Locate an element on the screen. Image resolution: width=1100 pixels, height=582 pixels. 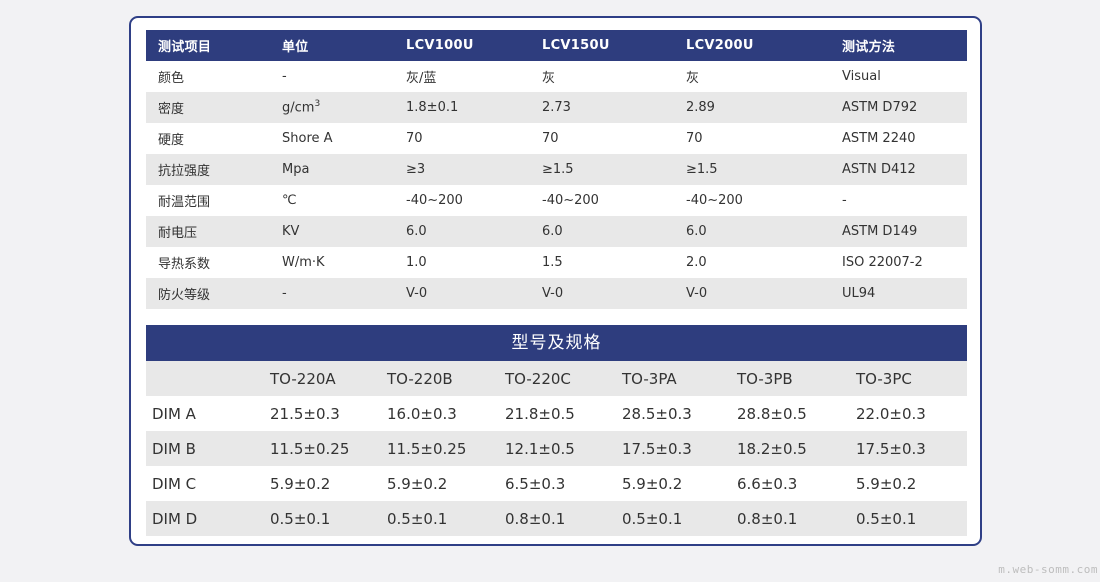
header-to-3pb: TO-3PB is located at coordinates (787, 378).